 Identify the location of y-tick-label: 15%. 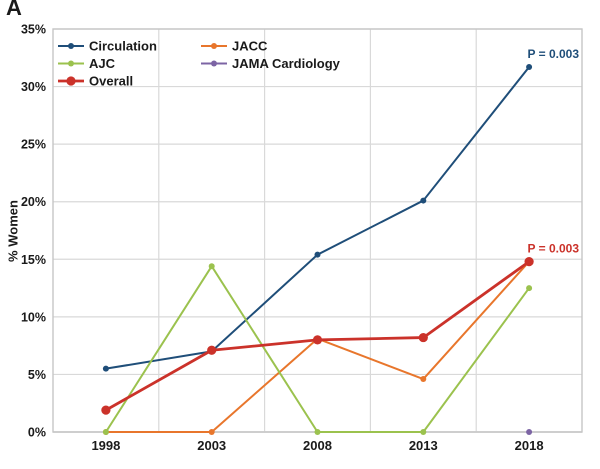
(33, 260).